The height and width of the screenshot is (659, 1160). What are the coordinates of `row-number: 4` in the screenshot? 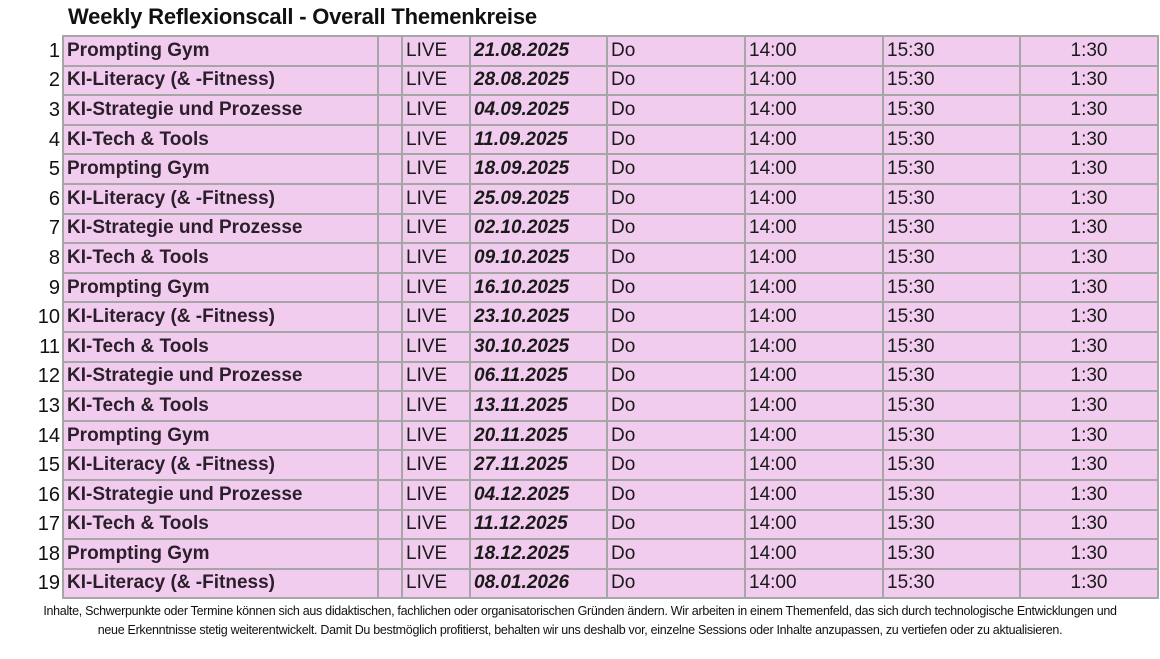 It's located at (31, 139).